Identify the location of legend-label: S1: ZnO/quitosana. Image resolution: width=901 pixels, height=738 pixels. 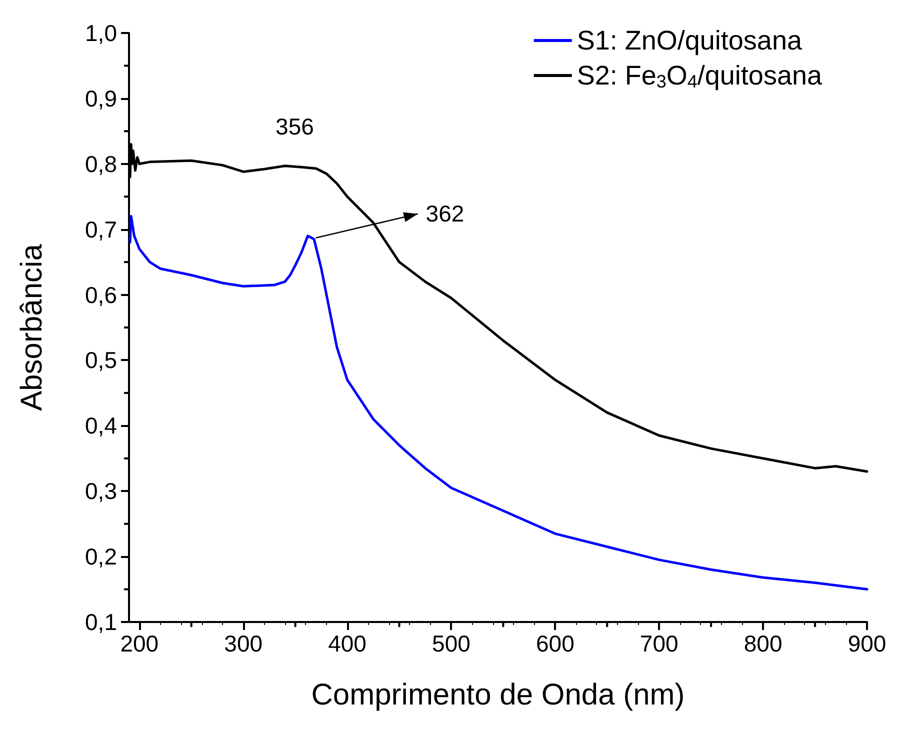
(689, 41).